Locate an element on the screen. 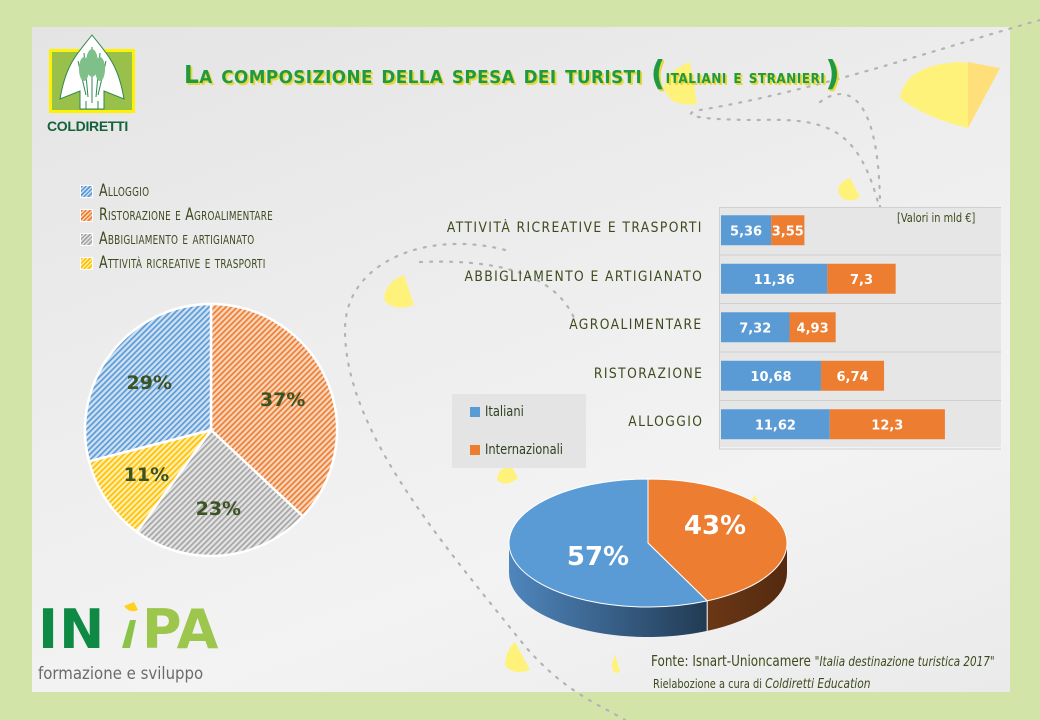  legend-label: Alloggio is located at coordinates (124, 191).